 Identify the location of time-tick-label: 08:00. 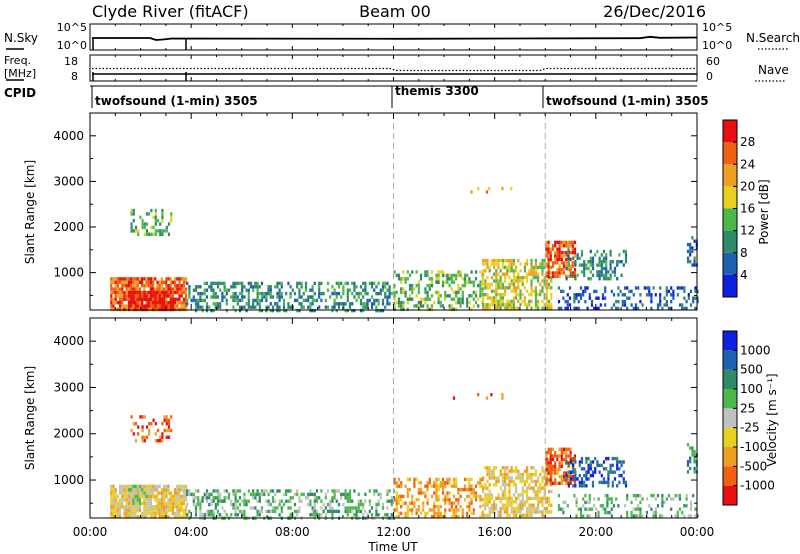
(292, 532).